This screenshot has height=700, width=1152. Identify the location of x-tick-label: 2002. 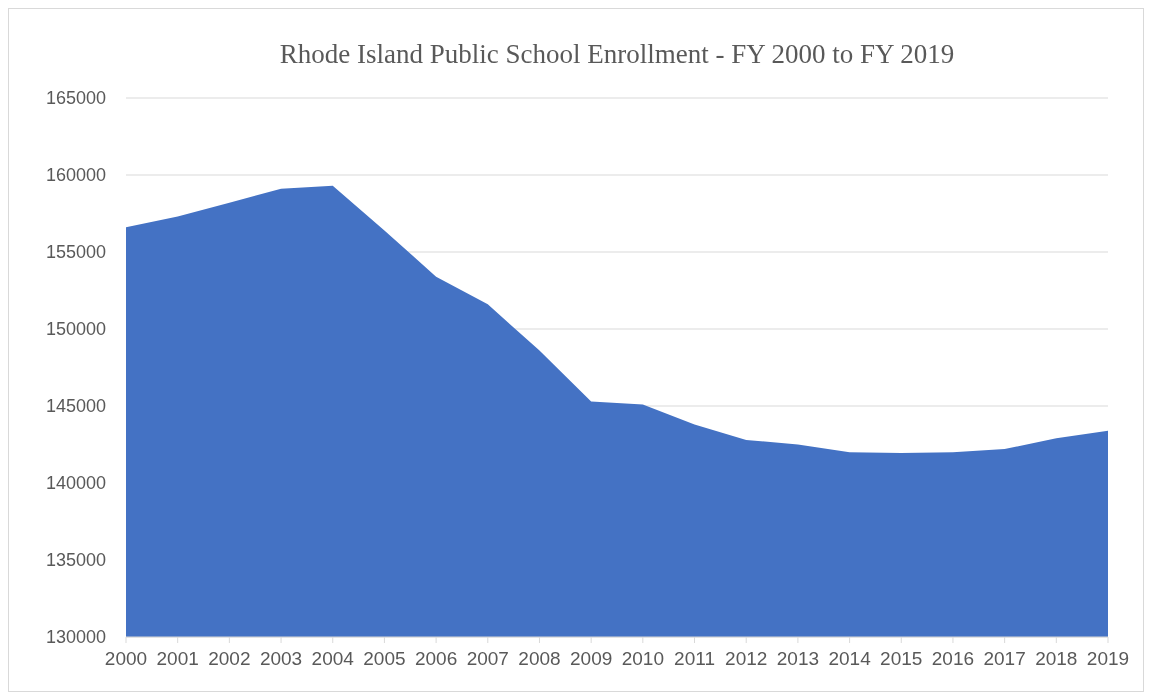
(229, 658).